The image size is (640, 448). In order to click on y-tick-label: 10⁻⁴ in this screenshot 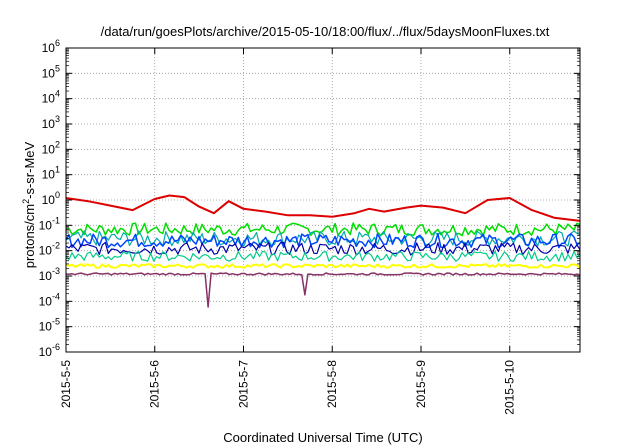, I will do `click(49, 299)`.